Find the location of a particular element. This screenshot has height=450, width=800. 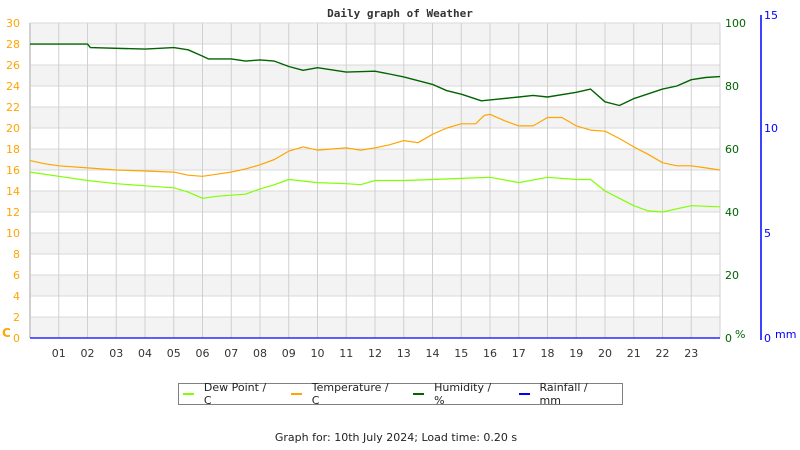

chart-title: Daily graph of Weather is located at coordinates (400, 13).